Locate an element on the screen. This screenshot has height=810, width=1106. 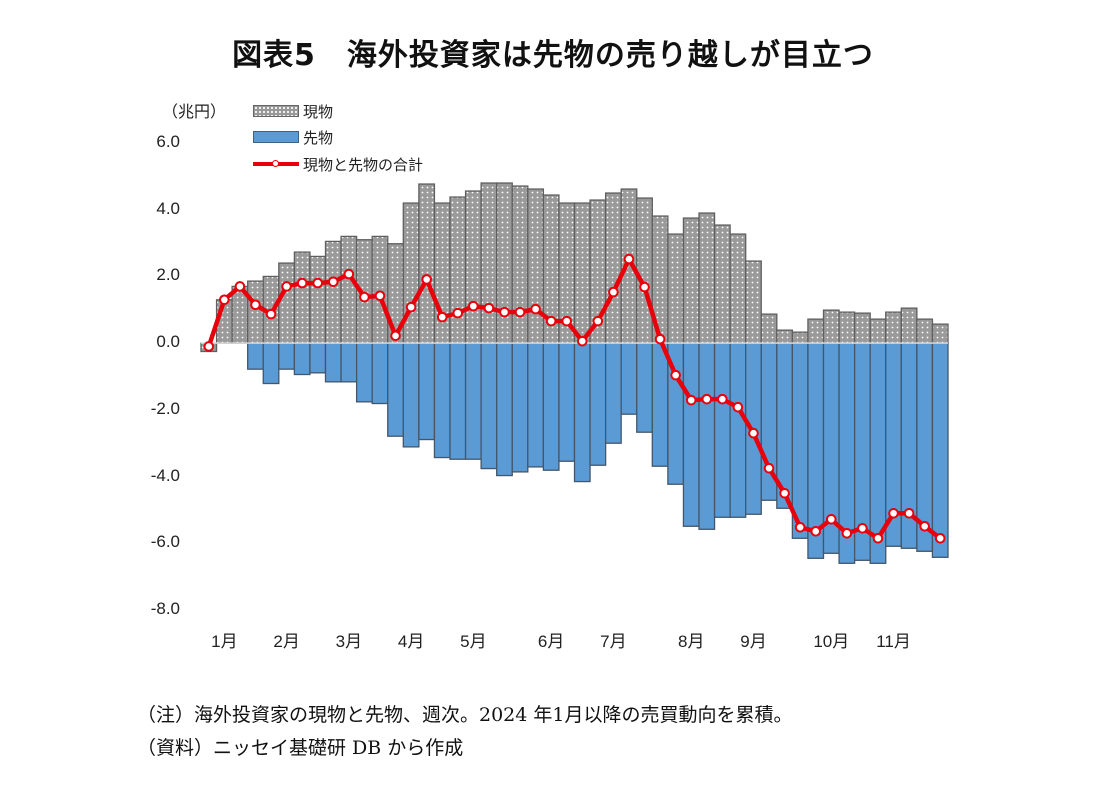
y-tick-label: -6.0 is located at coordinates (165, 542).